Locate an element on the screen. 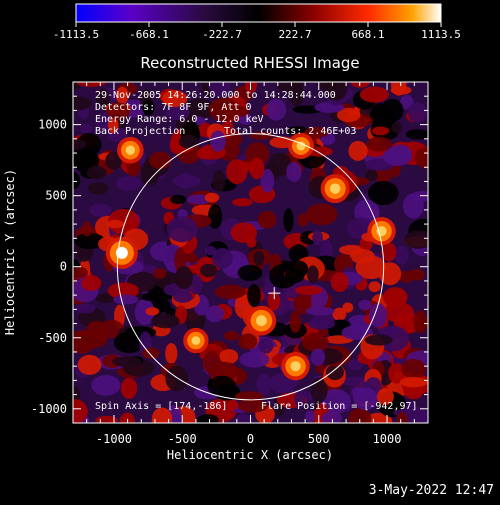 This screenshot has height=505, width=500. colorbar-tick-label: 668.1 is located at coordinates (367, 34).